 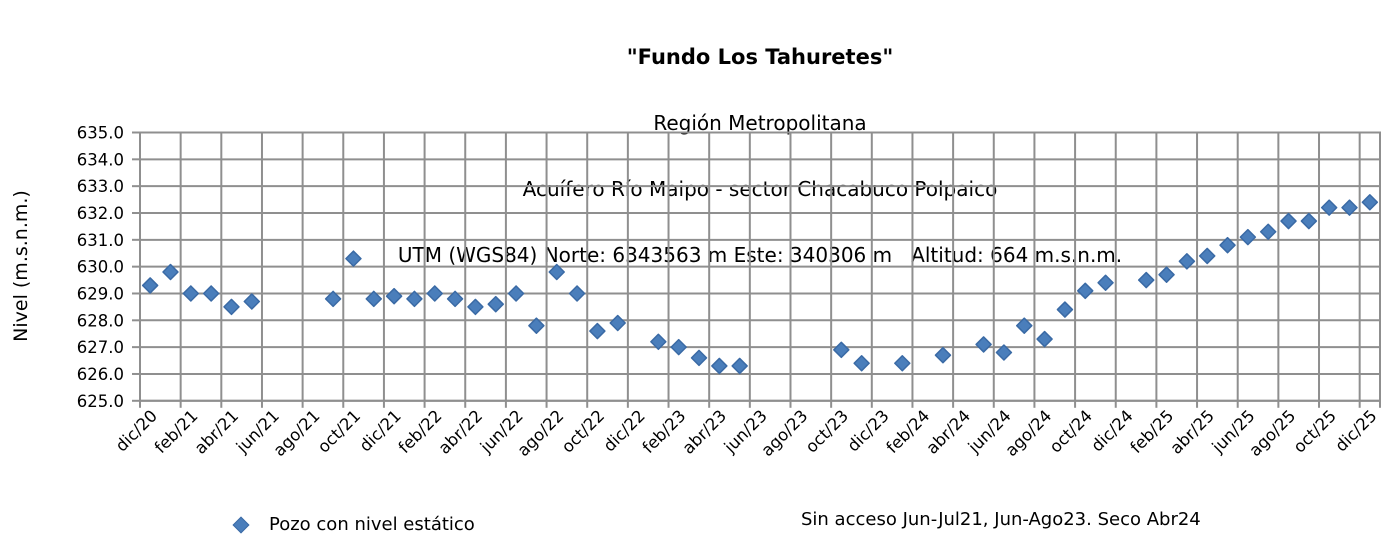 What do you see at coordinates (760, 57) in the screenshot?
I see `chart-title: "Fundo Los Tahuretes"` at bounding box center [760, 57].